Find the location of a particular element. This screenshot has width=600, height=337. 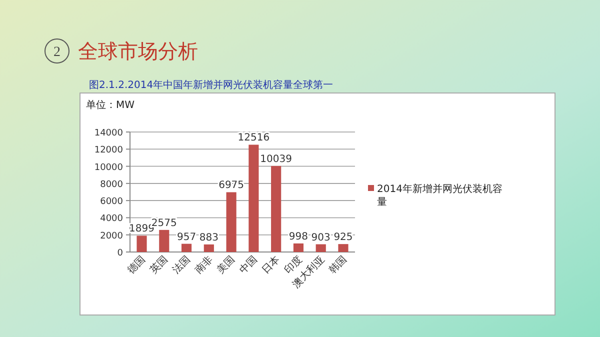

y-tick-label: 12000 is located at coordinates (109, 151).